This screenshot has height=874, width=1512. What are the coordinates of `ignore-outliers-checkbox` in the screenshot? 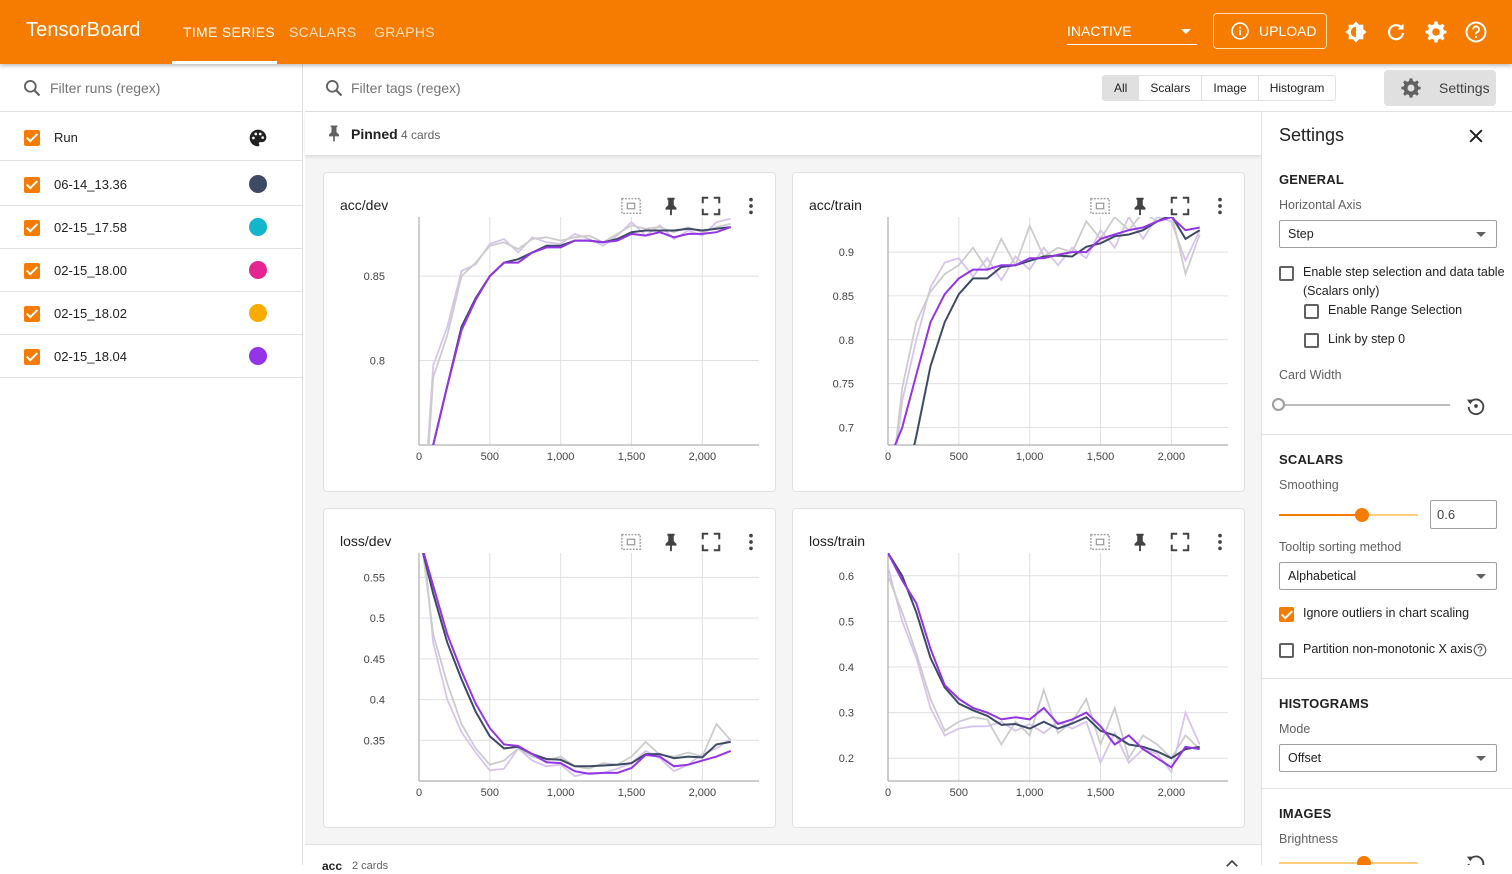 It's located at (1286, 614).